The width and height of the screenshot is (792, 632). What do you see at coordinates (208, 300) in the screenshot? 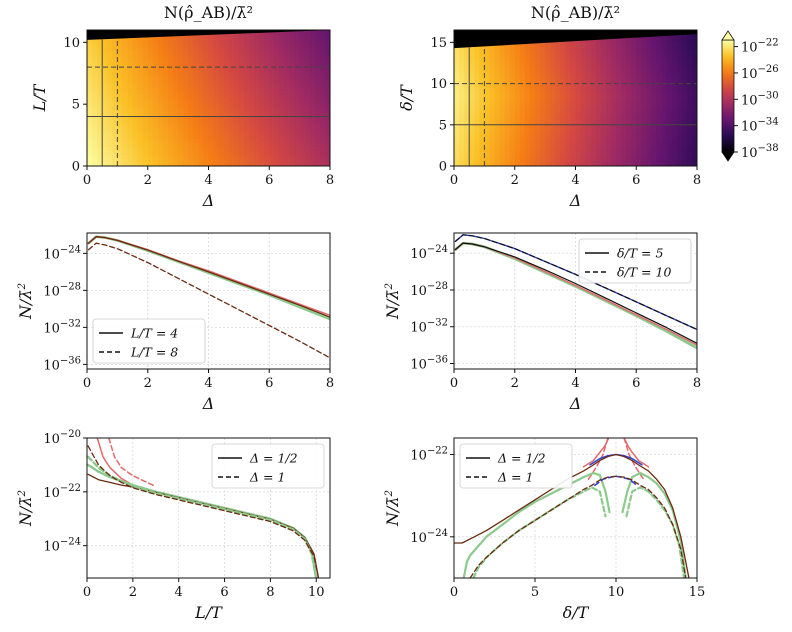
I see `series-line` at bounding box center [208, 300].